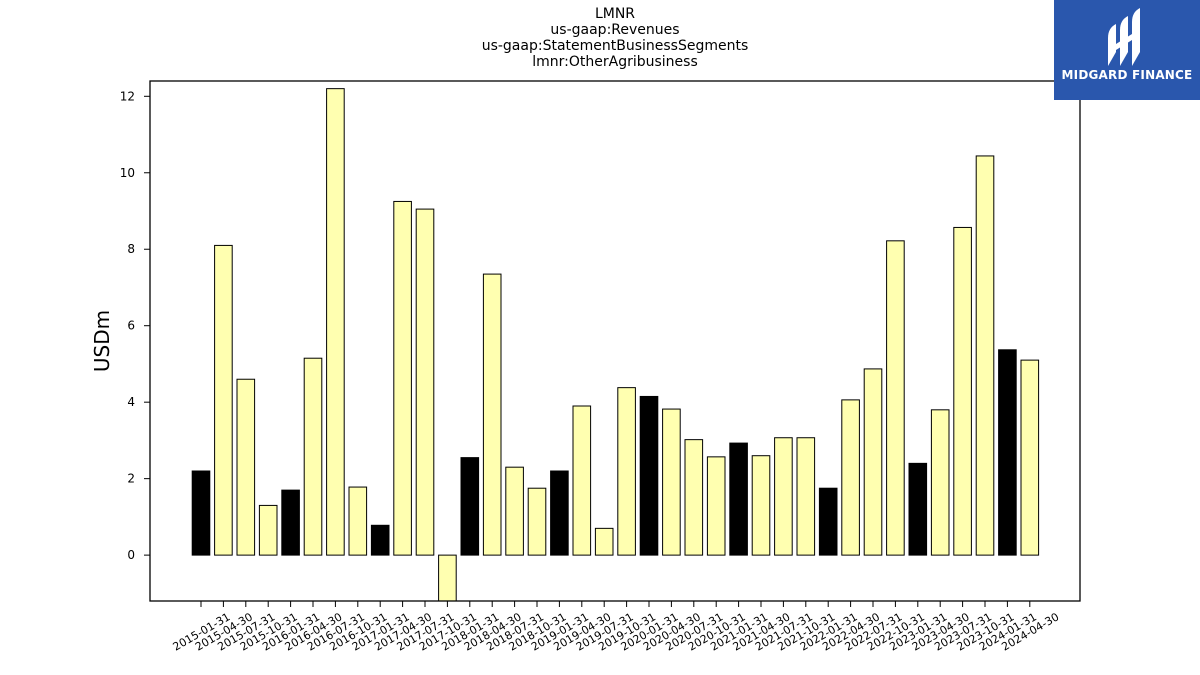  Describe the element at coordinates (127, 96) in the screenshot. I see `y-tick-label-12: 12` at that location.